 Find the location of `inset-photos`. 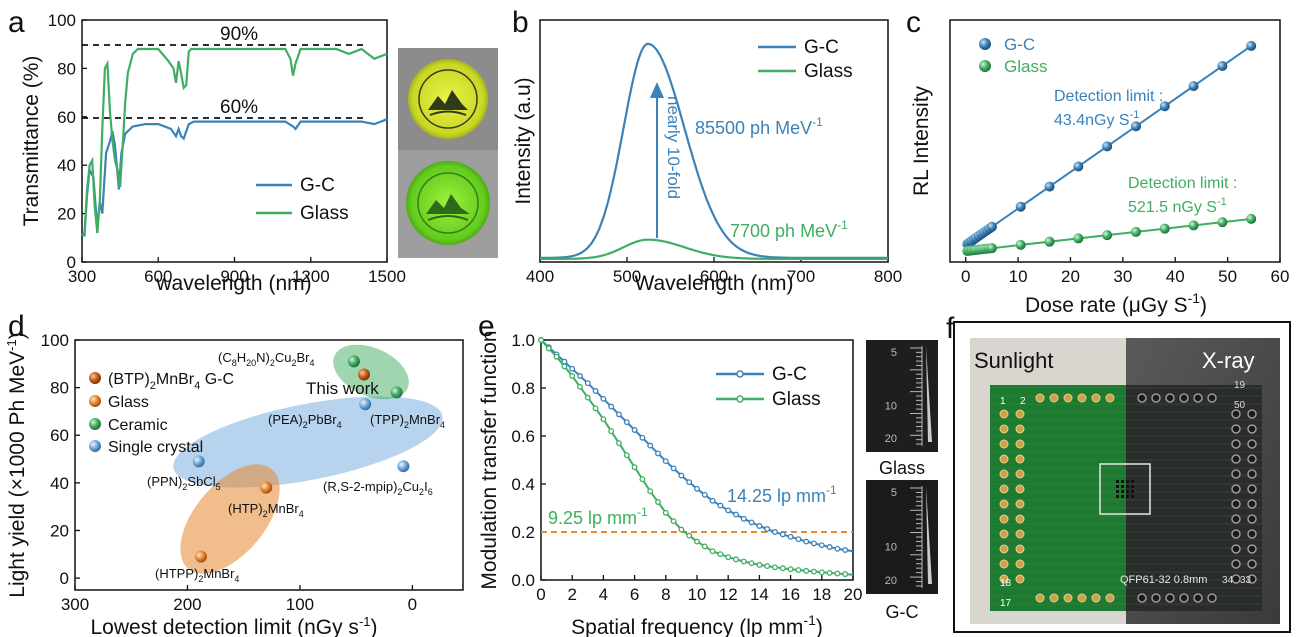

inset-photos is located at coordinates (448, 153).